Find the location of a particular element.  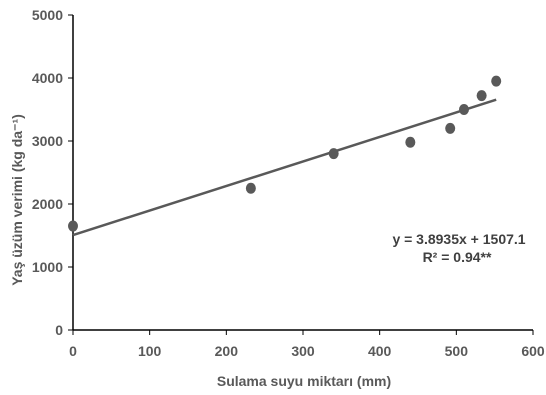

y-axis-title-group: Yaş üzüm verimi (kg da⁻¹) is located at coordinates (17, 200).